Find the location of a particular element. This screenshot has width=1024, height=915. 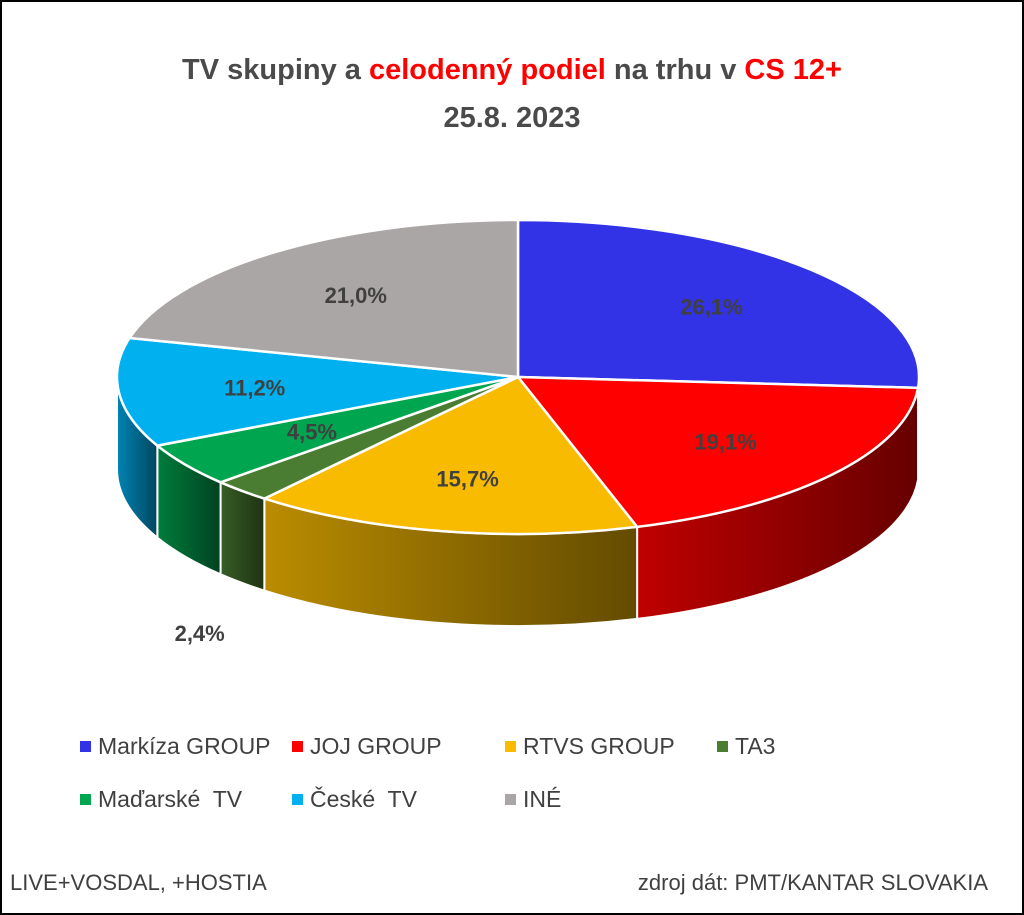

legend-label: Maďarské TV is located at coordinates (170, 799).